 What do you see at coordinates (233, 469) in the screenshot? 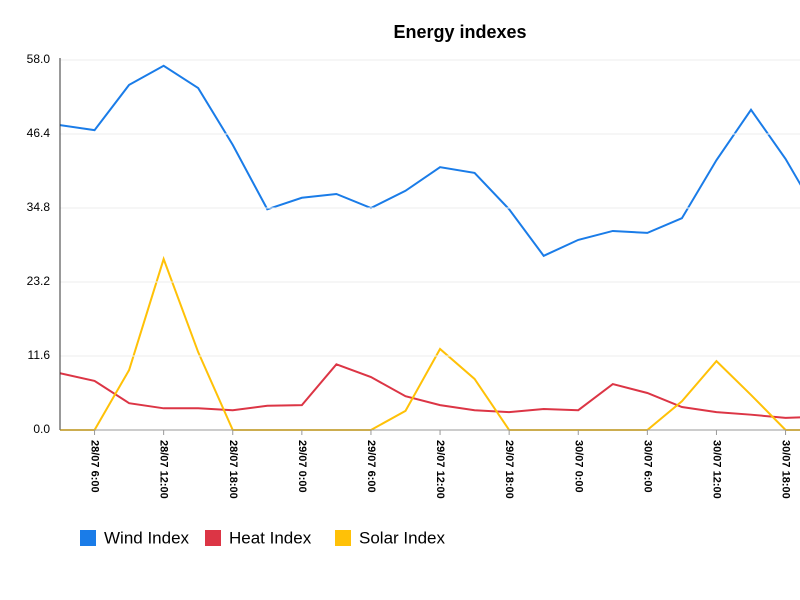
I see `x-tick-label: 28/07 18:00` at bounding box center [233, 469].